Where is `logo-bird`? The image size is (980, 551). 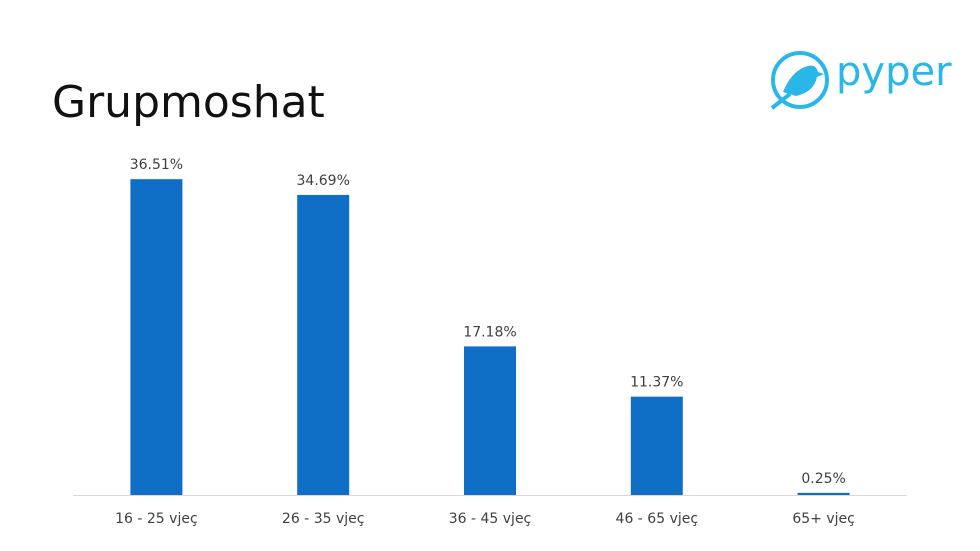
logo-bird is located at coordinates (803, 80).